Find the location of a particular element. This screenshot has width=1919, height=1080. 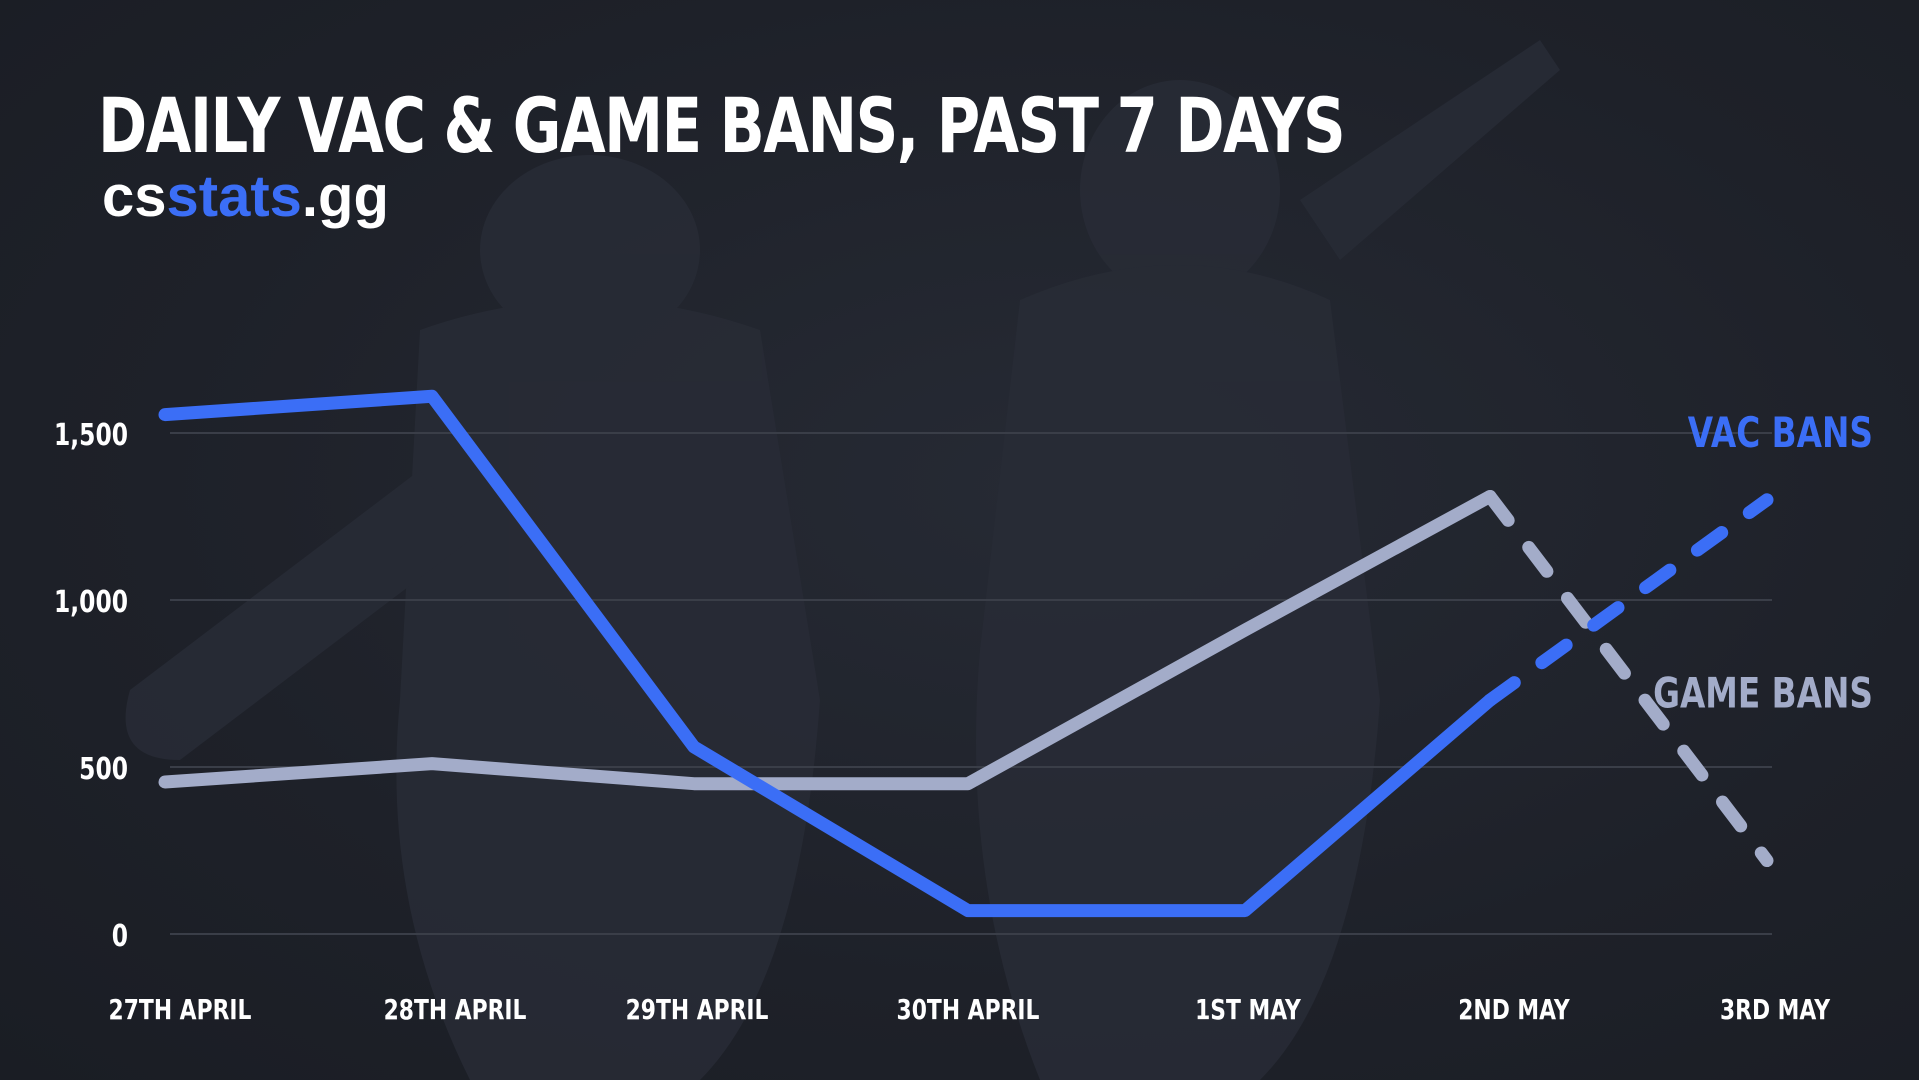

csstats-logo: csstats.gg is located at coordinates (245, 197).